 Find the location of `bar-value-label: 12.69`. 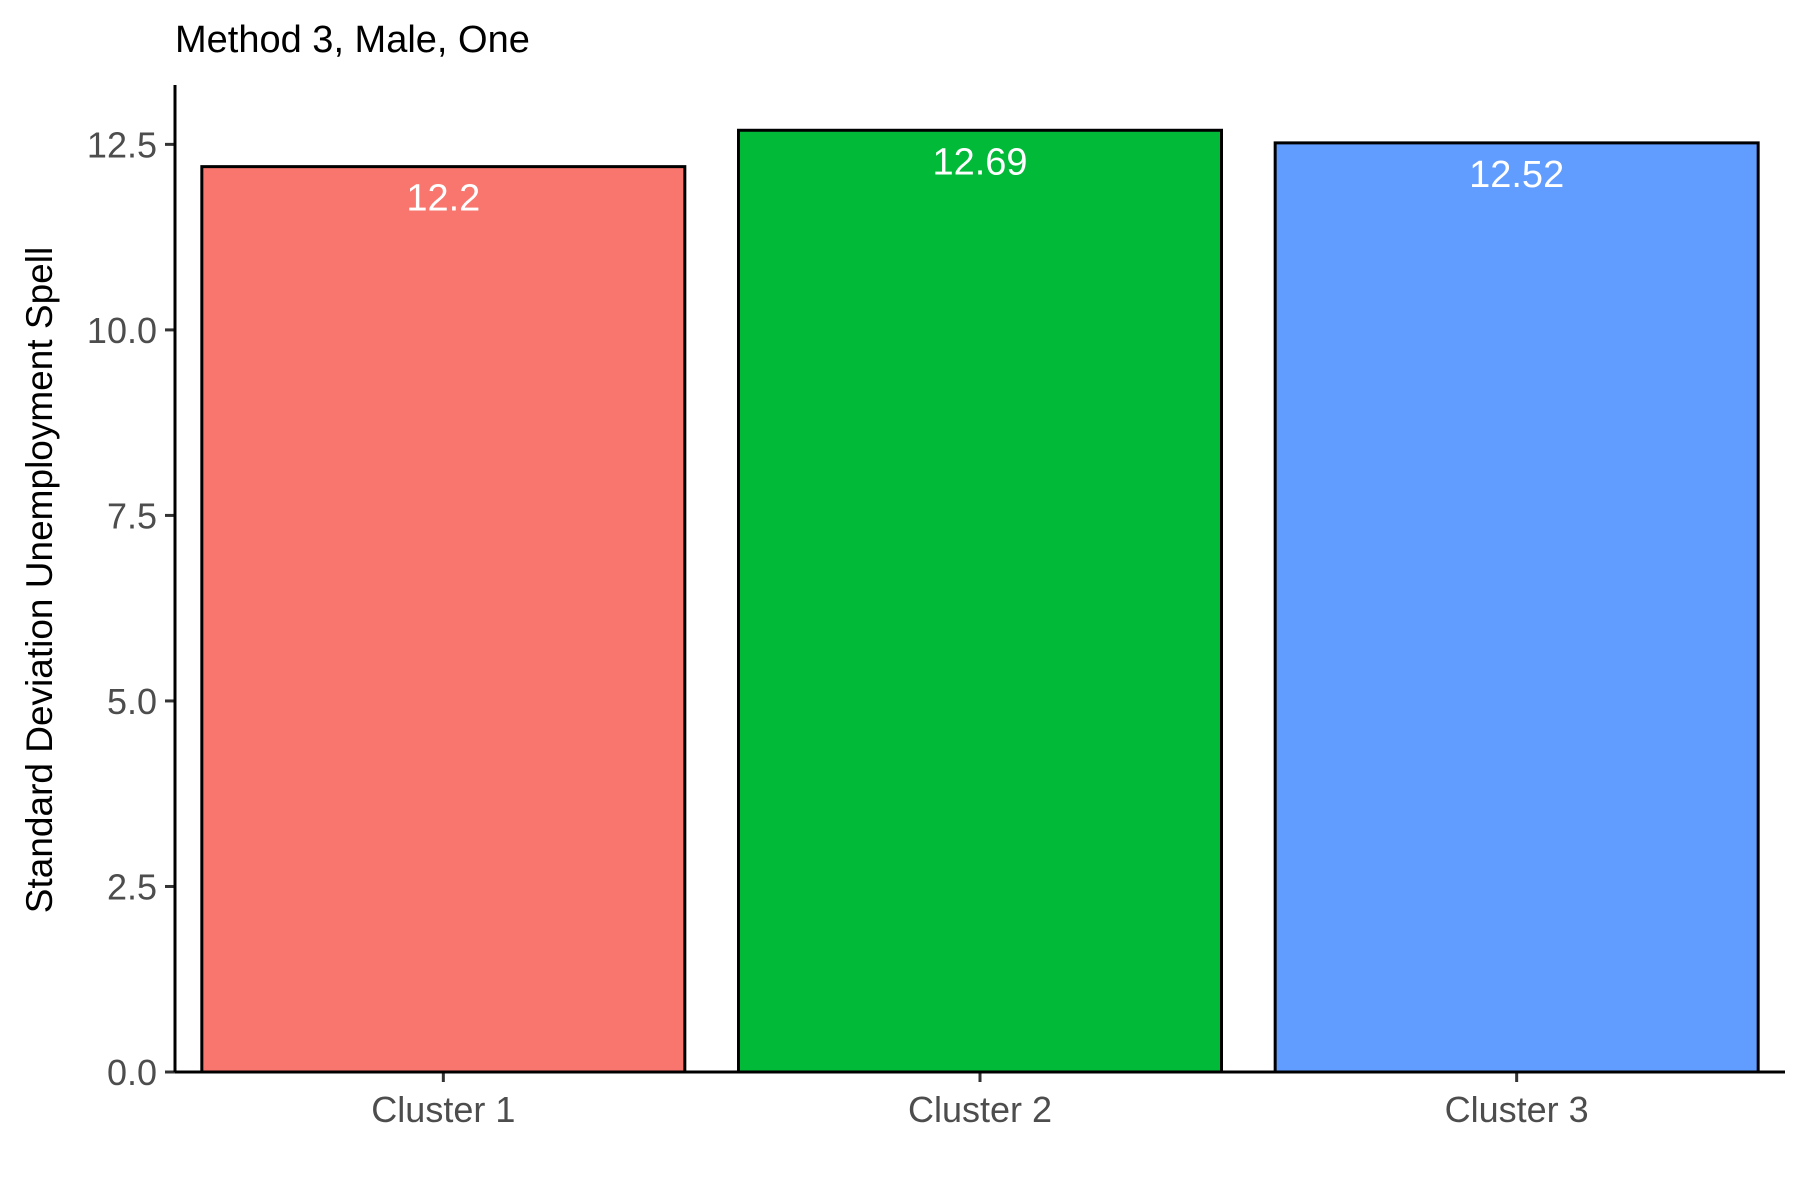

bar-value-label: 12.69 is located at coordinates (979, 162).